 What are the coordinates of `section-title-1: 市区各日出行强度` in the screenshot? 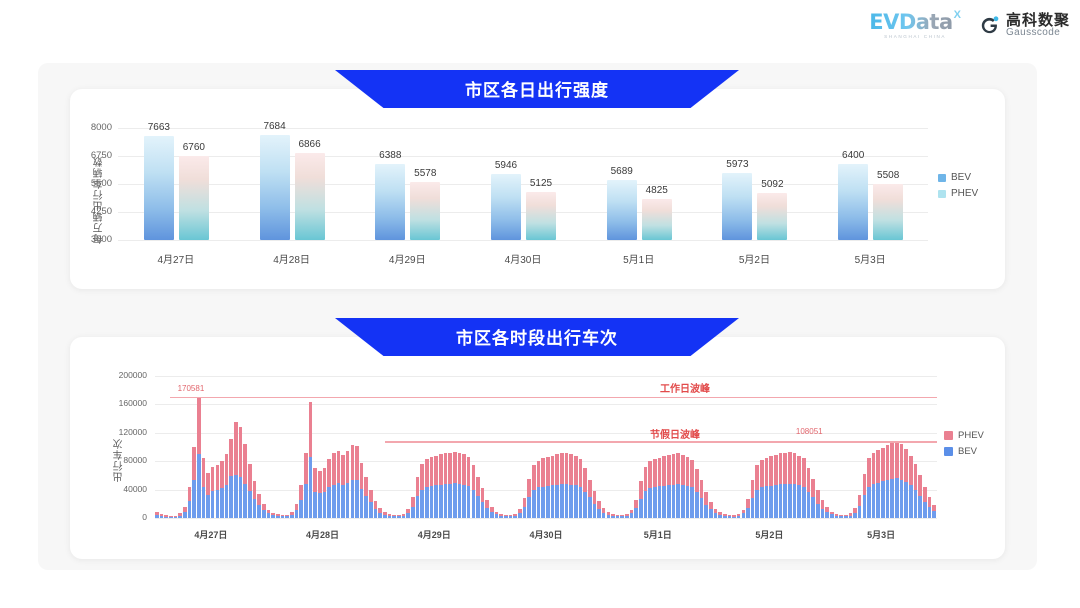 It's located at (537, 90).